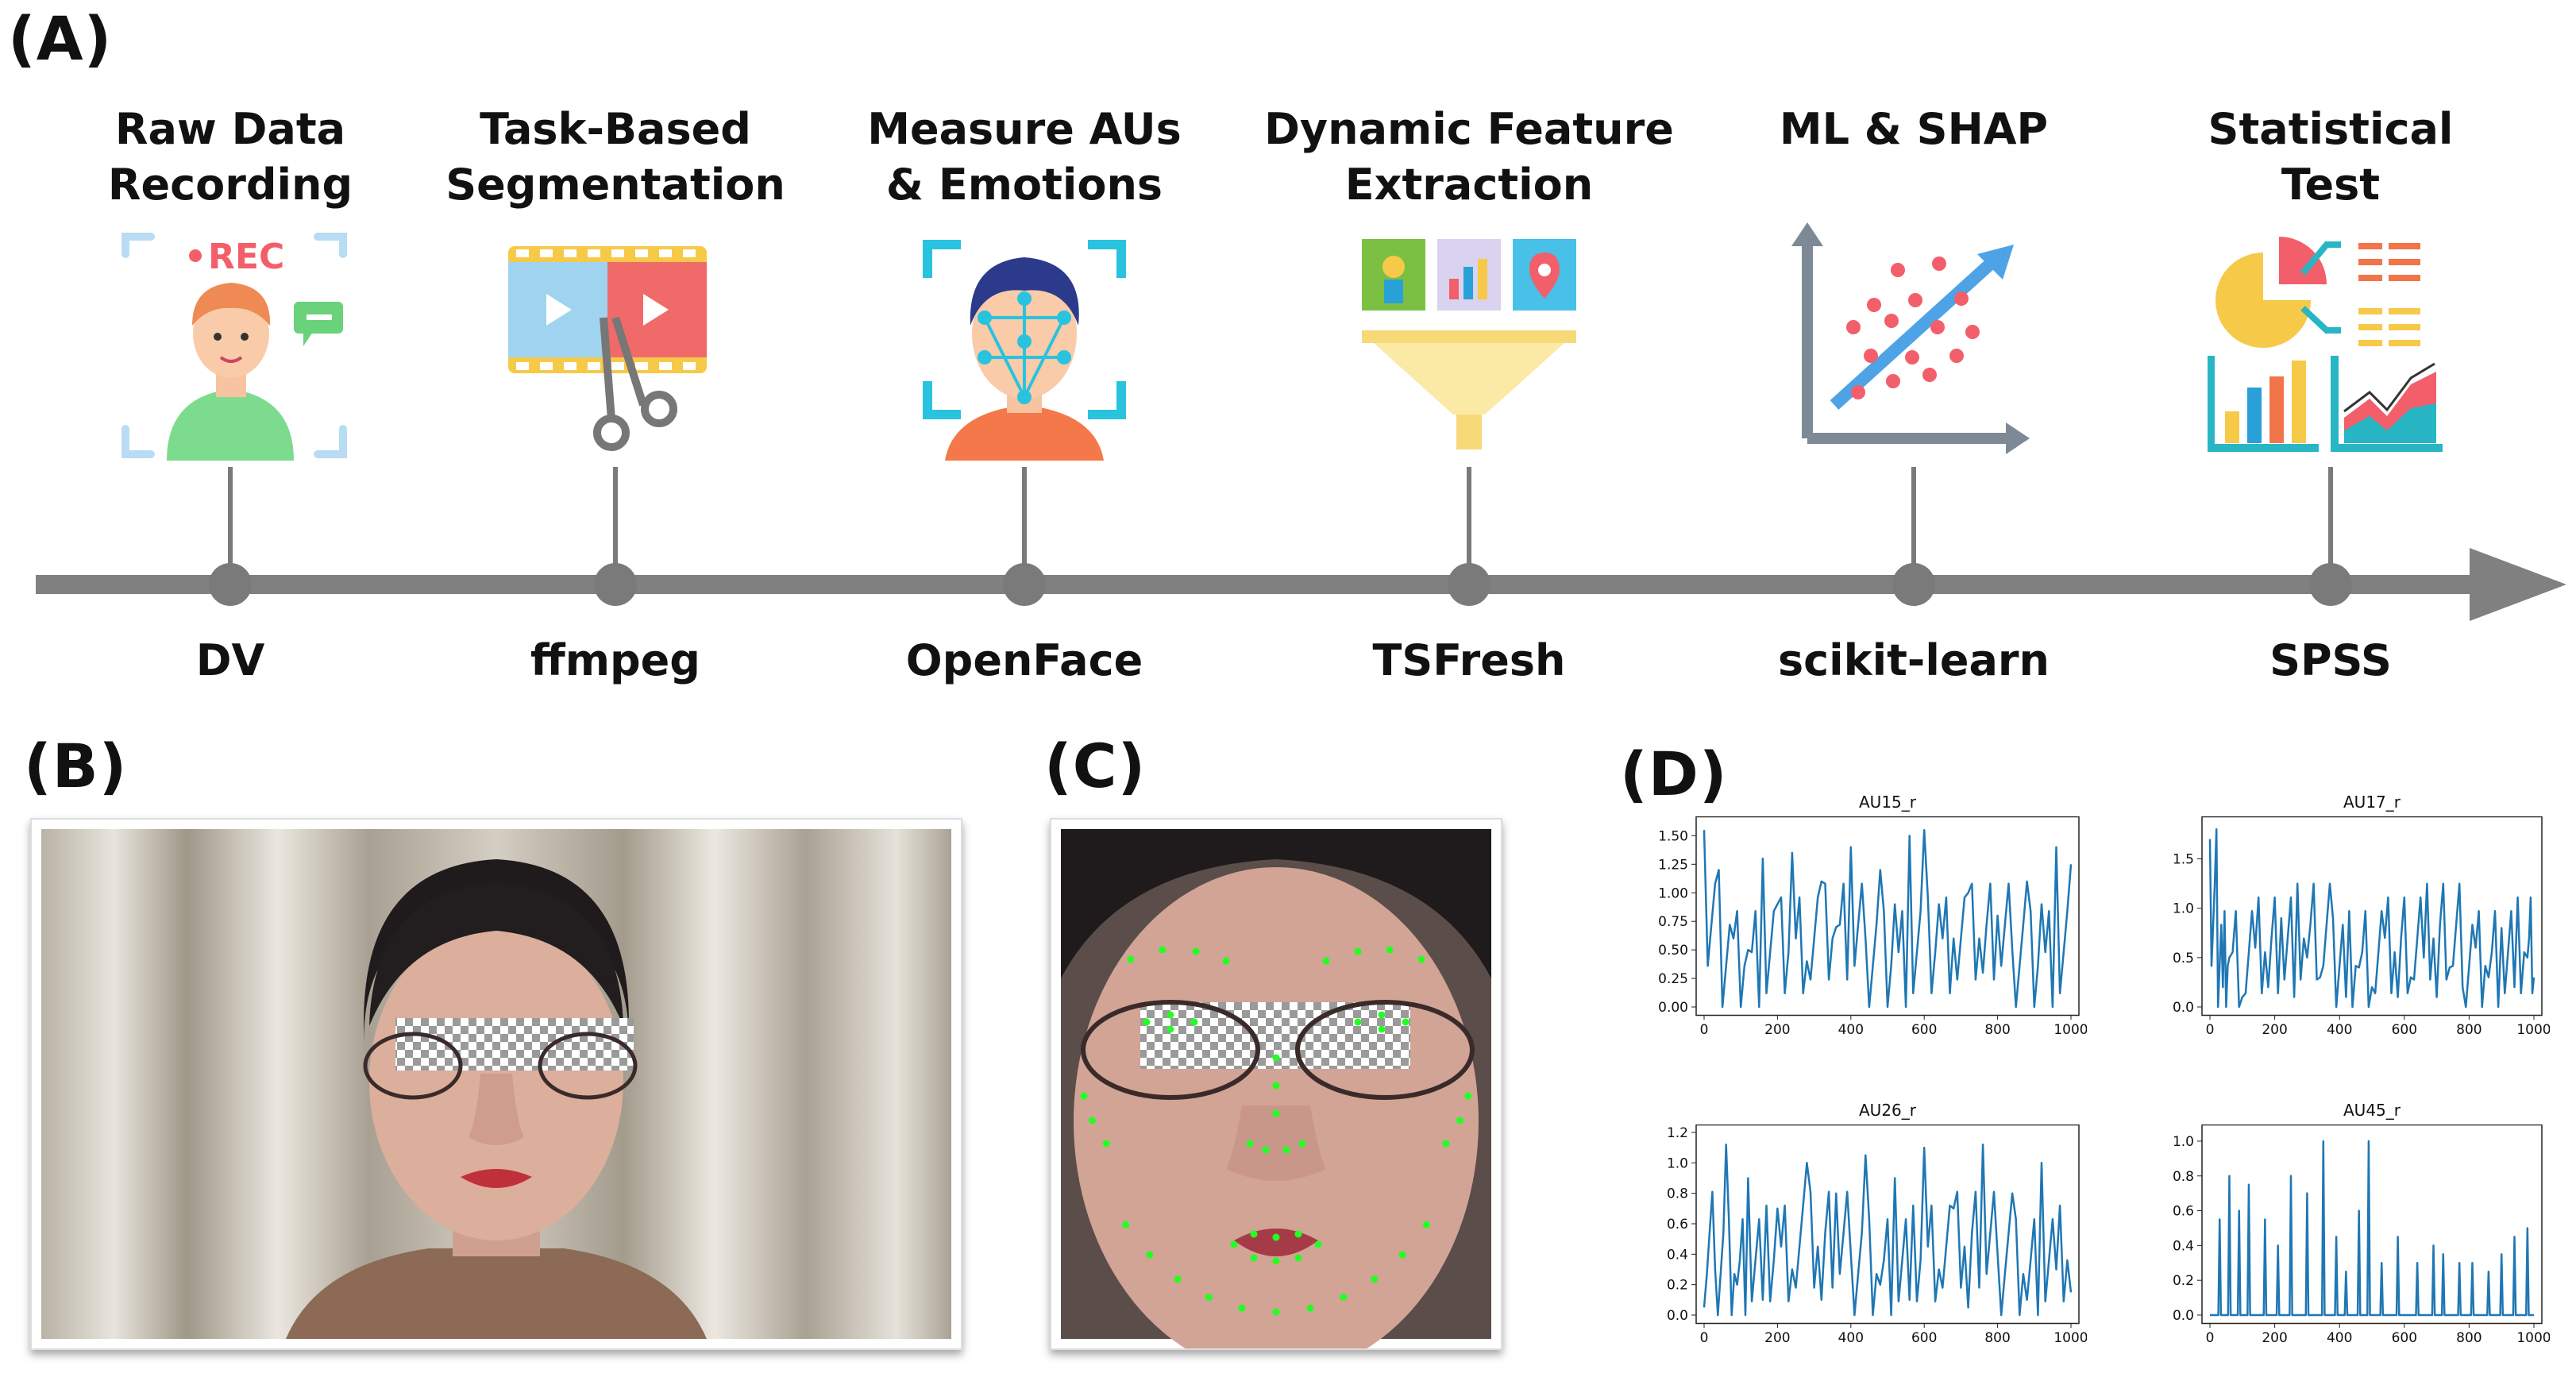 The width and height of the screenshot is (2576, 1381). Describe the element at coordinates (607, 348) in the screenshot. I see `video-cut-icon` at that location.